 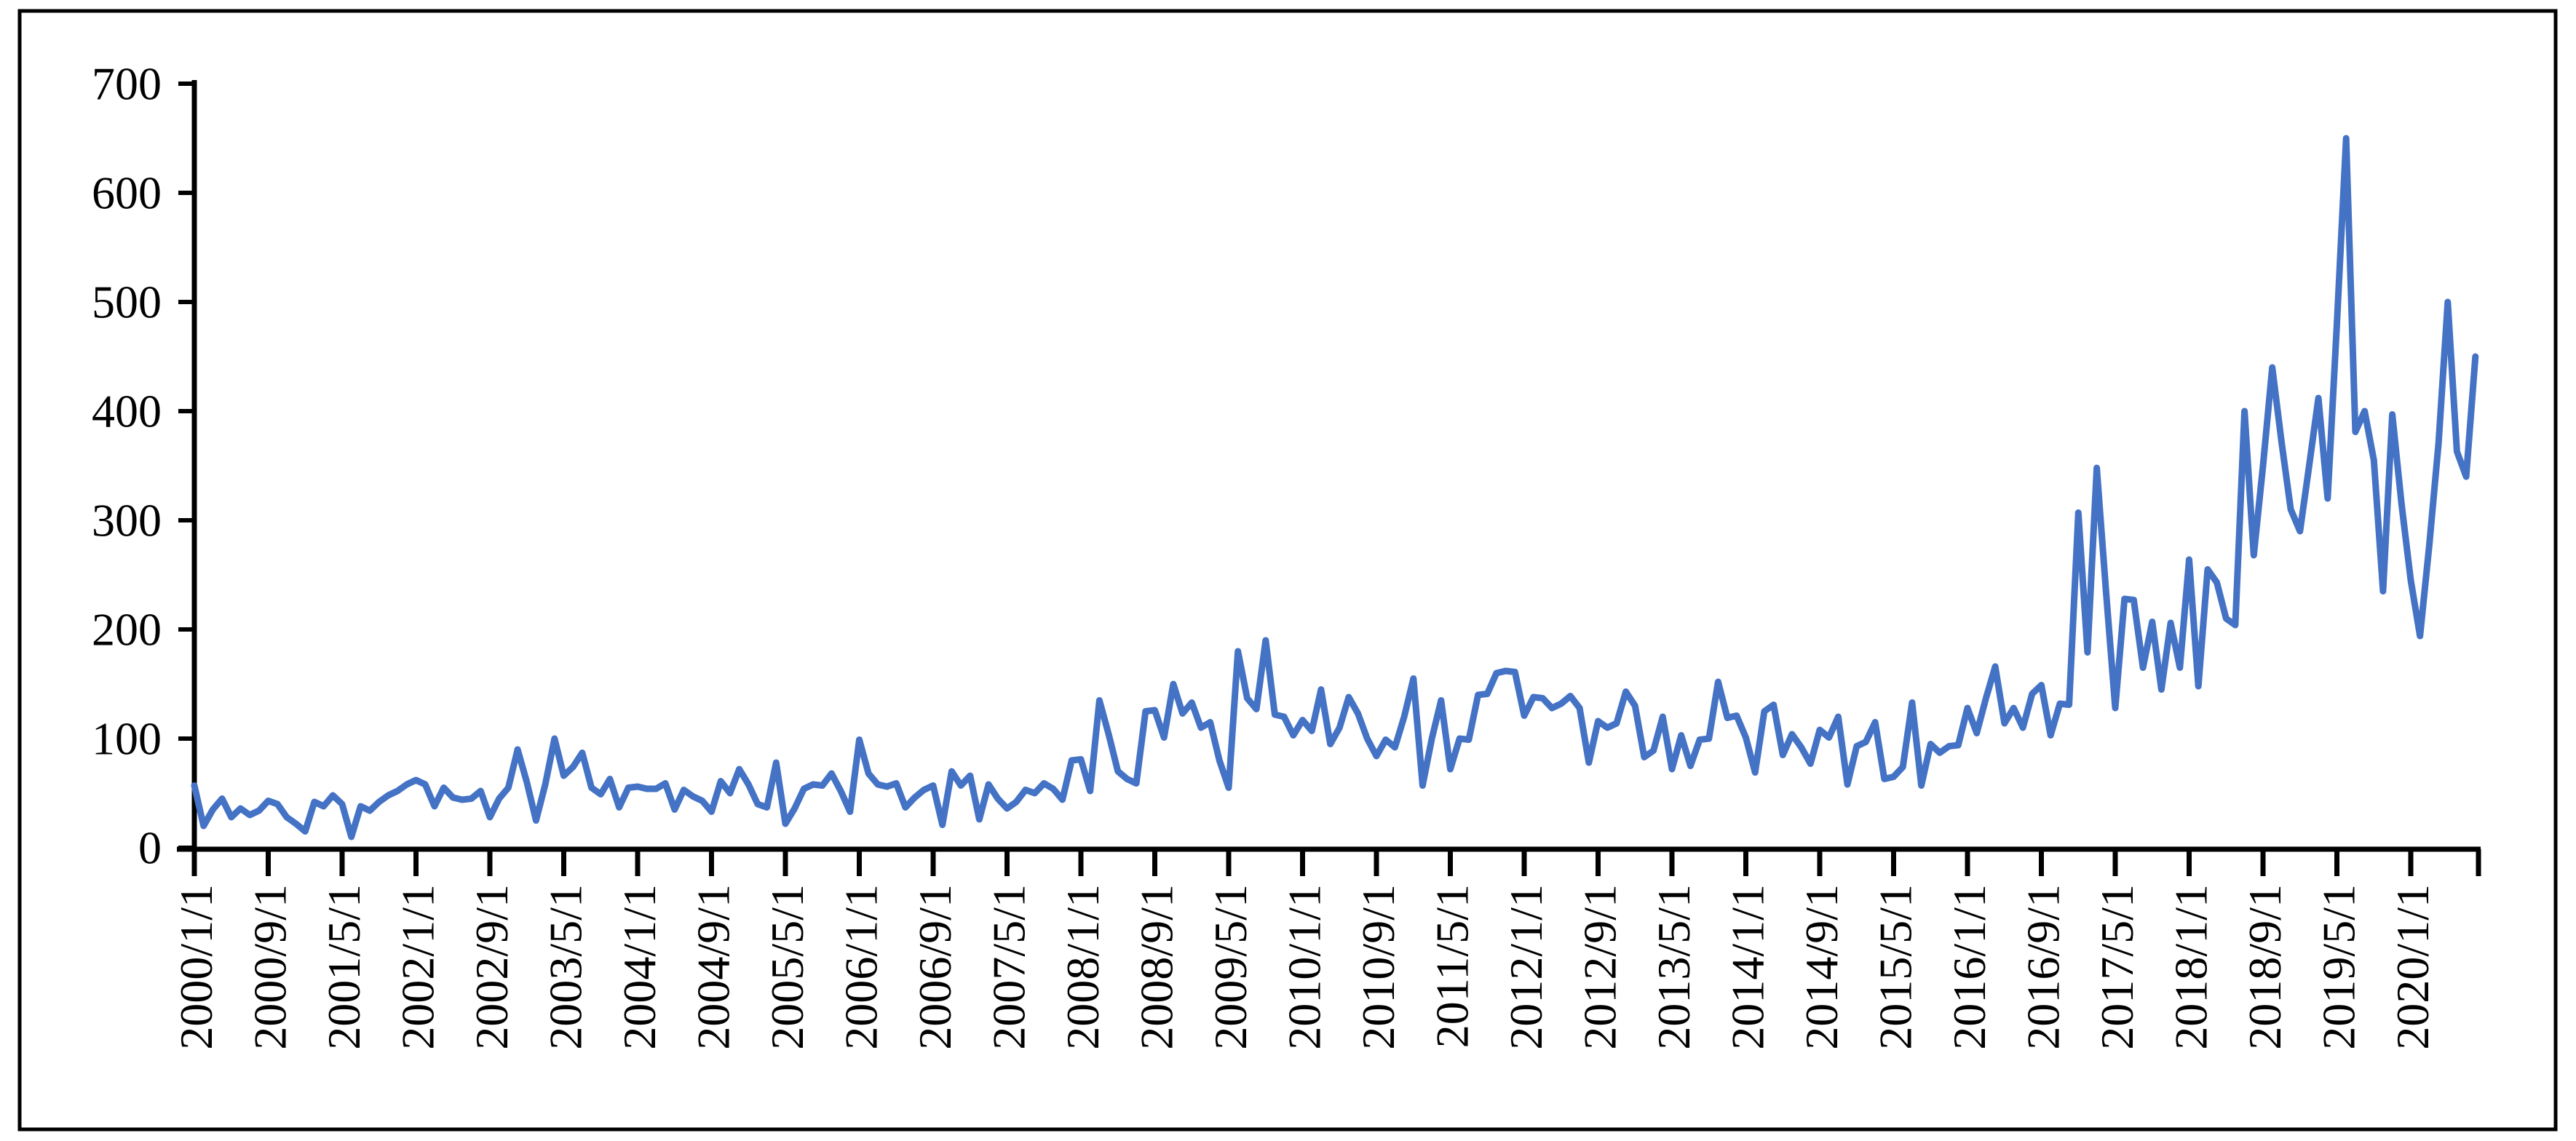 What do you see at coordinates (566, 967) in the screenshot?
I see `x-tick-label: 2003/5/1` at bounding box center [566, 967].